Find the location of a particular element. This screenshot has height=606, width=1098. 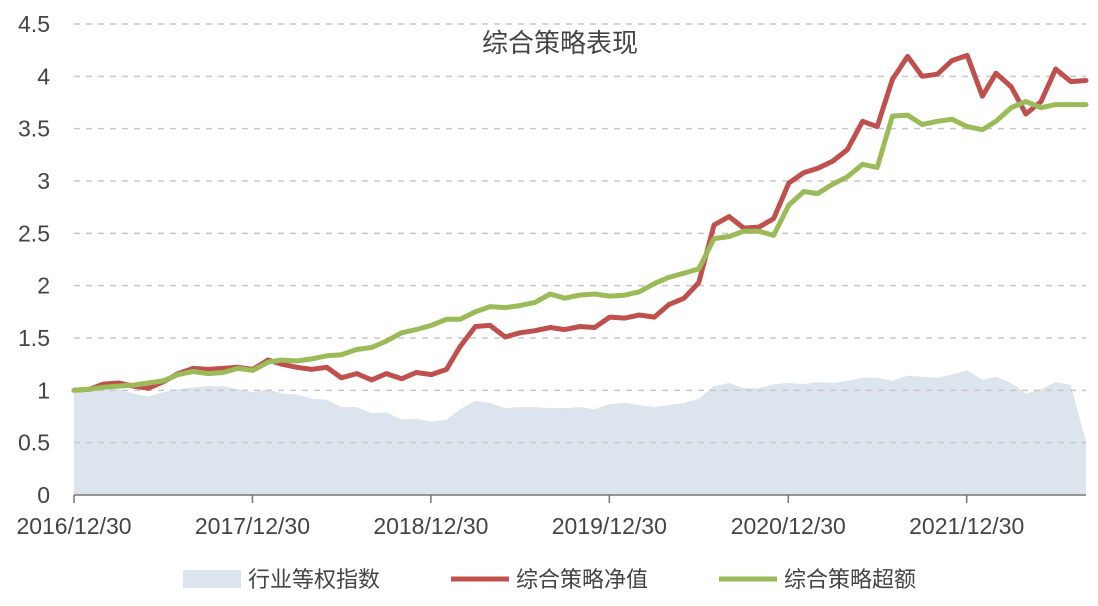

y-tick-label: 3 is located at coordinates (43, 181).